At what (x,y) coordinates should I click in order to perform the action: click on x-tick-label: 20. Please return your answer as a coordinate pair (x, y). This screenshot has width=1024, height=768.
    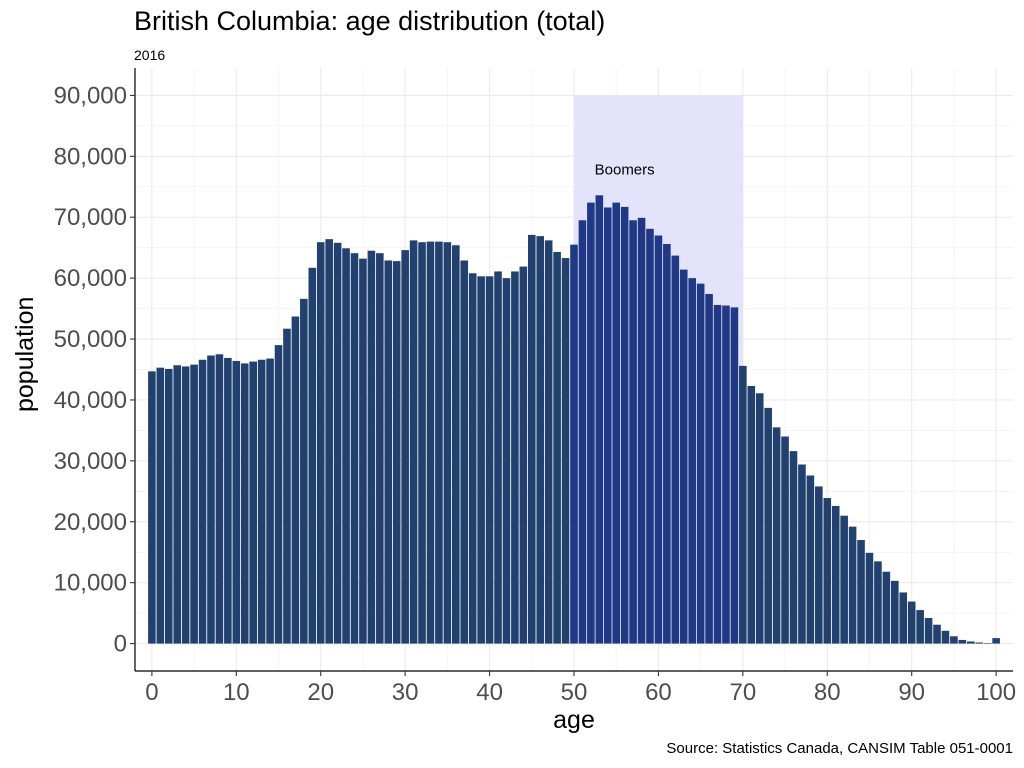
    Looking at the image, I should click on (320, 692).